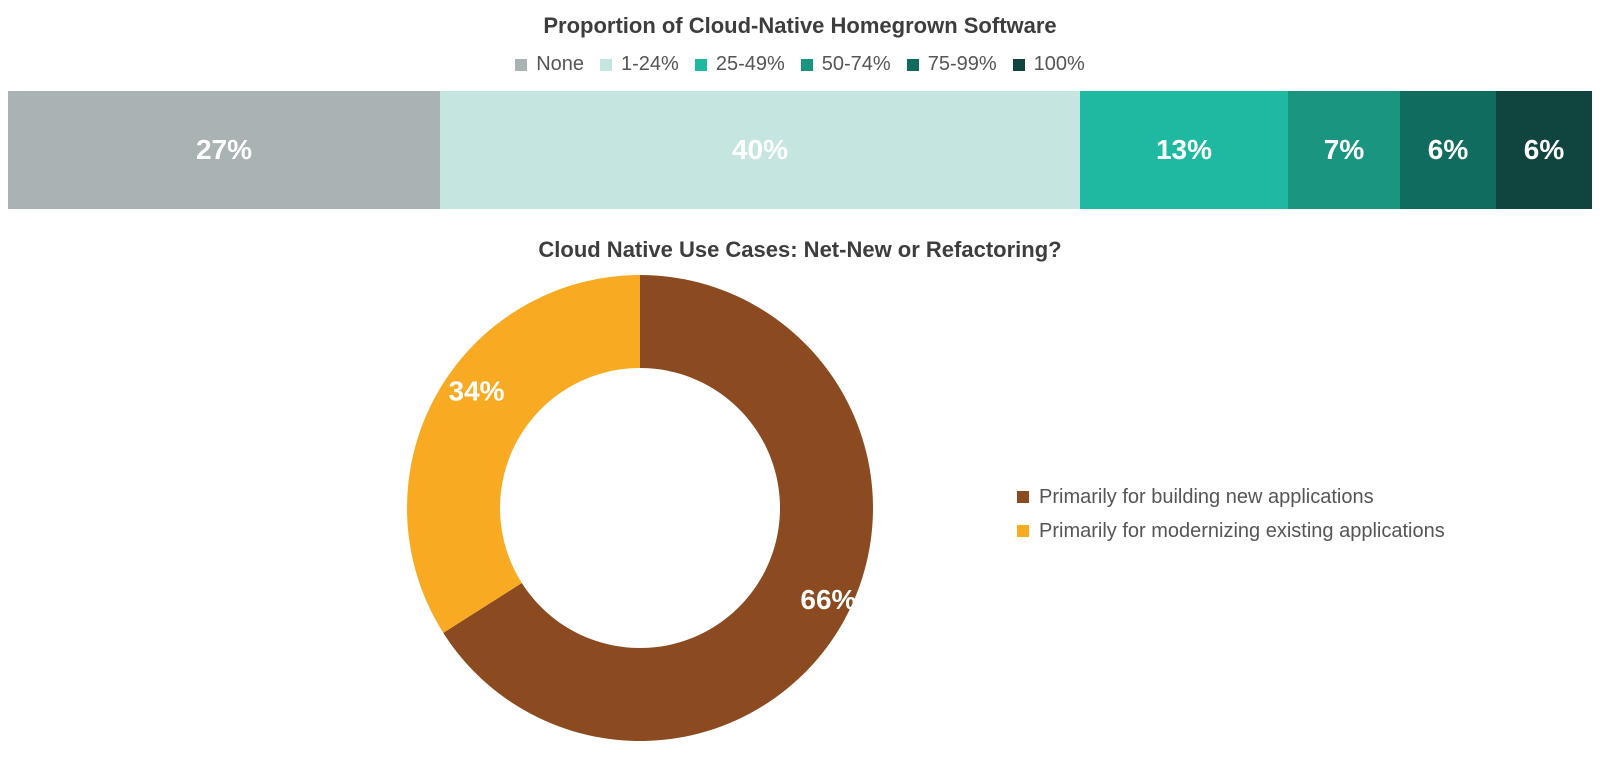 The image size is (1600, 758). I want to click on legend-item: None, so click(549, 64).